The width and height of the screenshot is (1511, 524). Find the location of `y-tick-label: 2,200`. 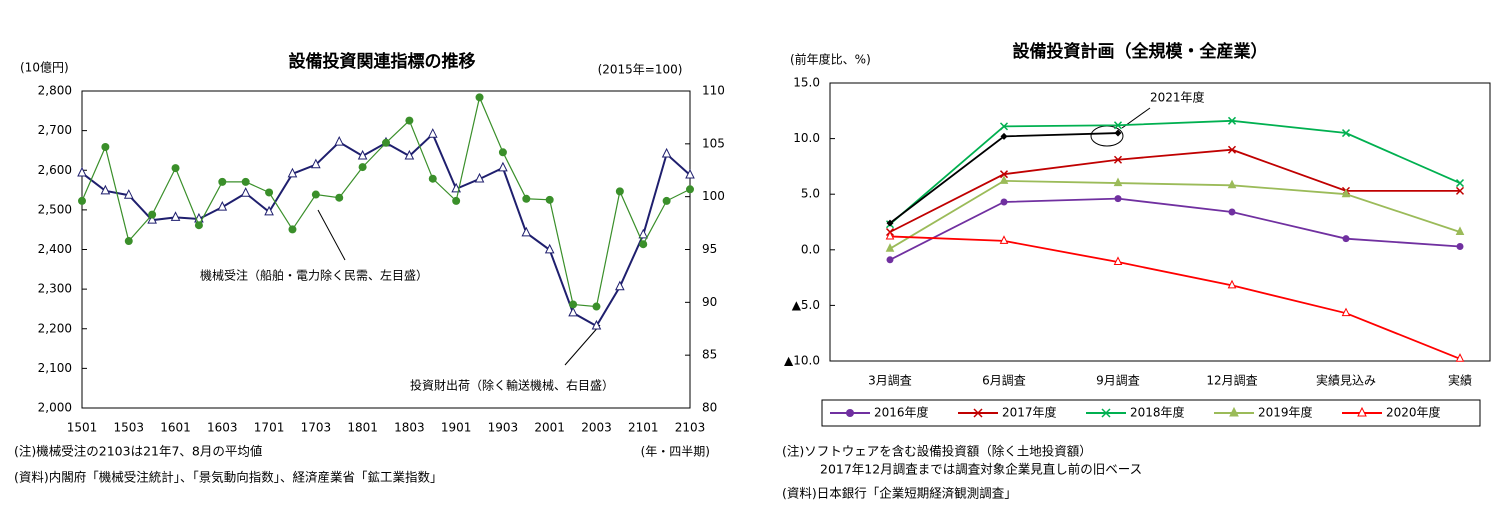

y-tick-label: 2,200 is located at coordinates (55, 328).